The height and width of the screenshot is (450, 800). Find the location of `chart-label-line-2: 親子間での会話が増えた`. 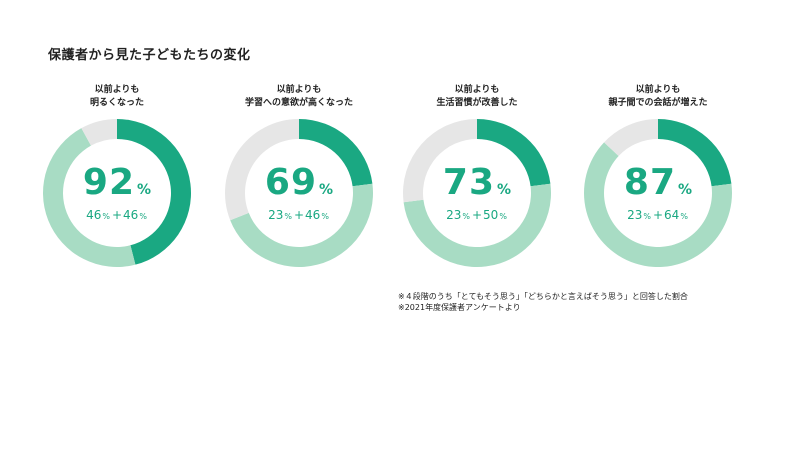

chart-label-line-2: 親子間での会話が増えた is located at coordinates (658, 103).